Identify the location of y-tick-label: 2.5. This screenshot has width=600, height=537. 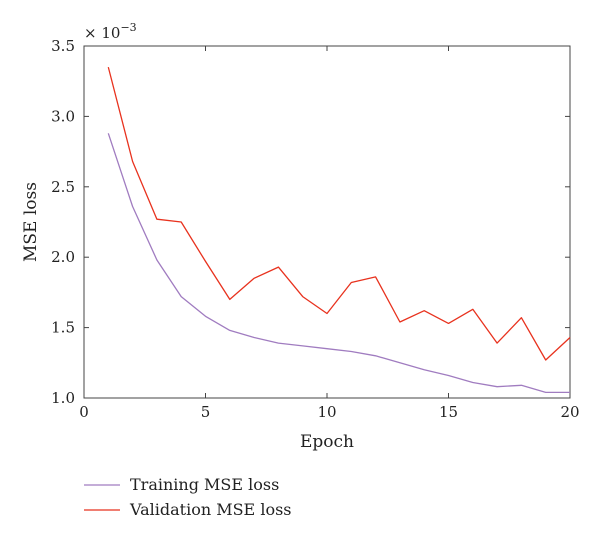
(63, 187).